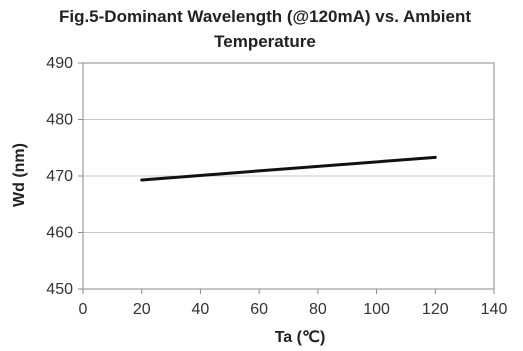  What do you see at coordinates (435, 309) in the screenshot?
I see `x-tick-label: 120` at bounding box center [435, 309].